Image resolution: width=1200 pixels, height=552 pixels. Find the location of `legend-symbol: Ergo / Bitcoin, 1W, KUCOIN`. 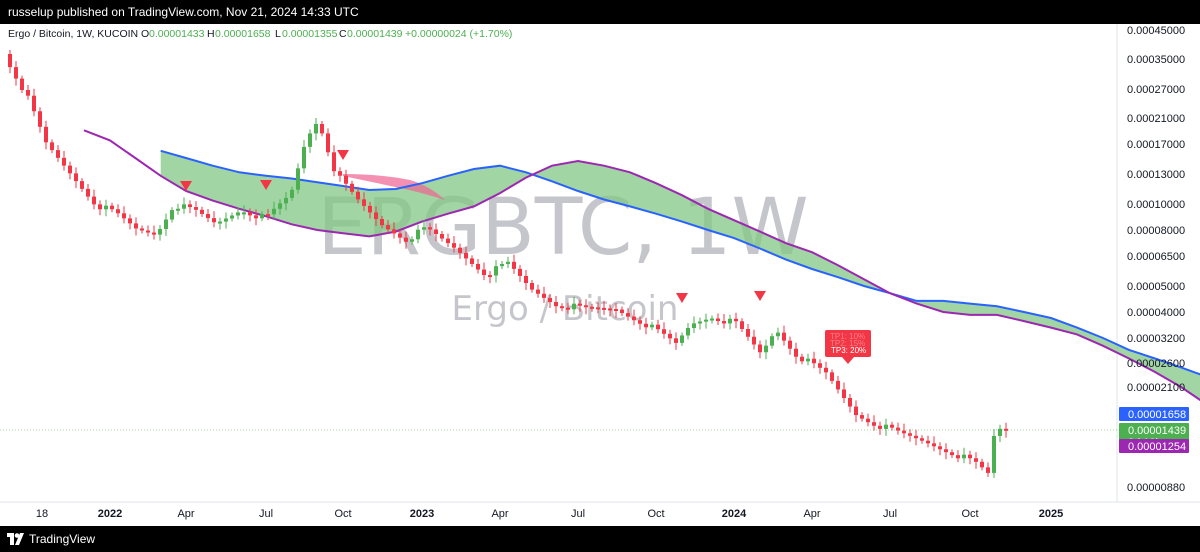

legend-symbol: Ergo / Bitcoin, 1W, KUCOIN is located at coordinates (73, 34).